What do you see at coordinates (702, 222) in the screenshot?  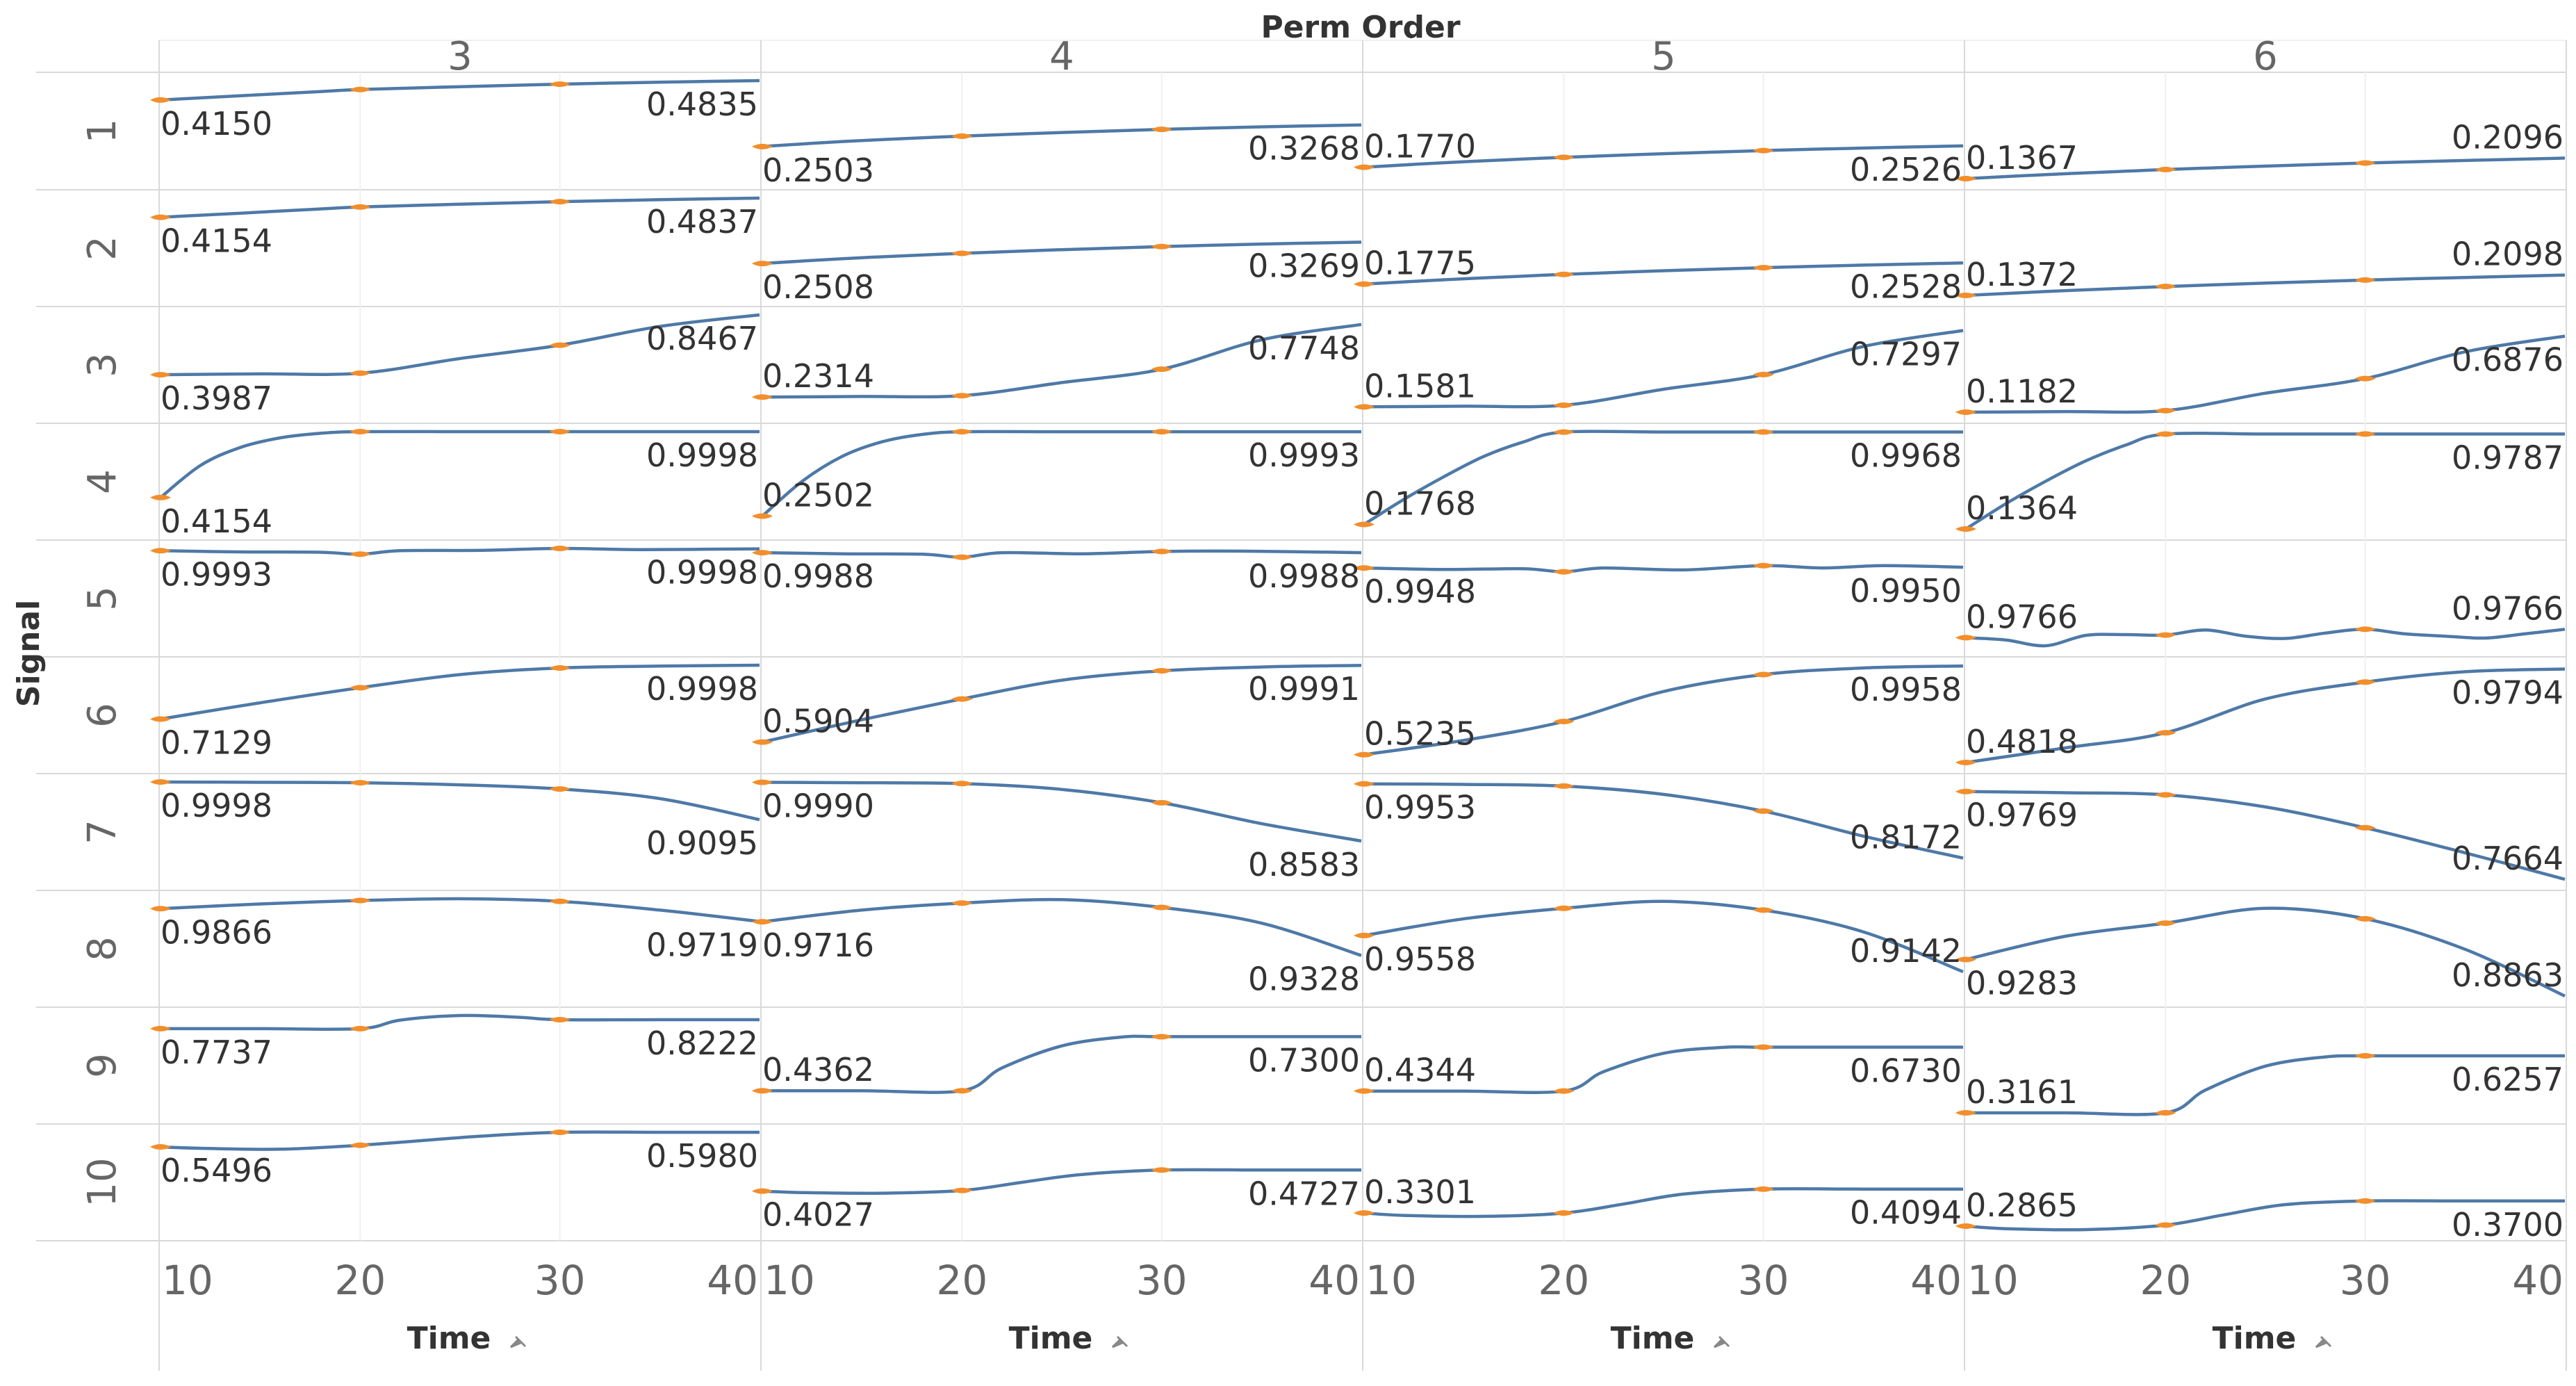 I see `end-value-label: 0.4837` at bounding box center [702, 222].